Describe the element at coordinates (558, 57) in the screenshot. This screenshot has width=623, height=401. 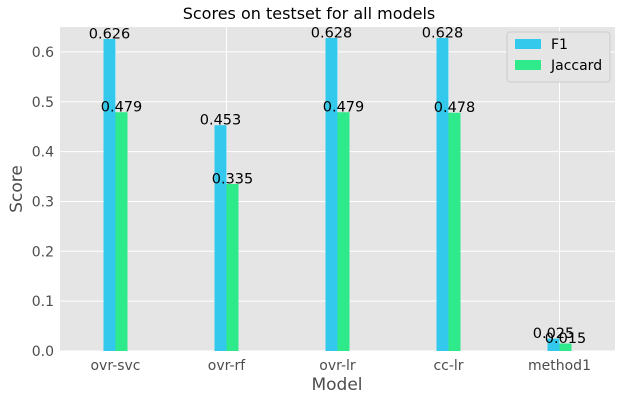
I see `legend: F1 Jaccard` at that location.